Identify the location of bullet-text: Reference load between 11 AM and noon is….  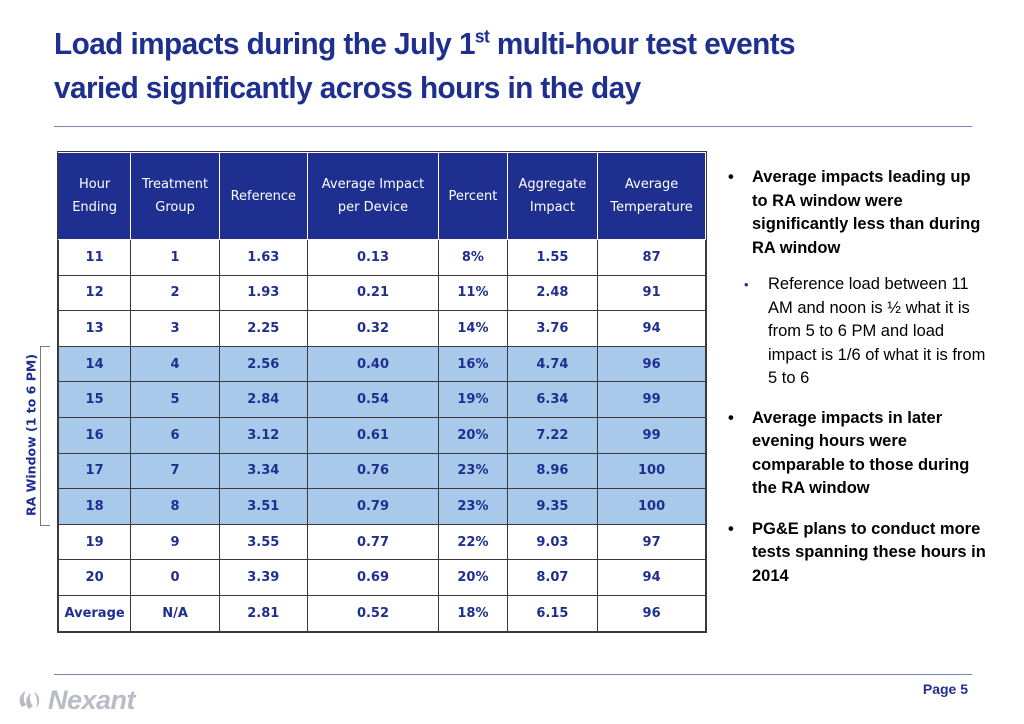
(877, 331).